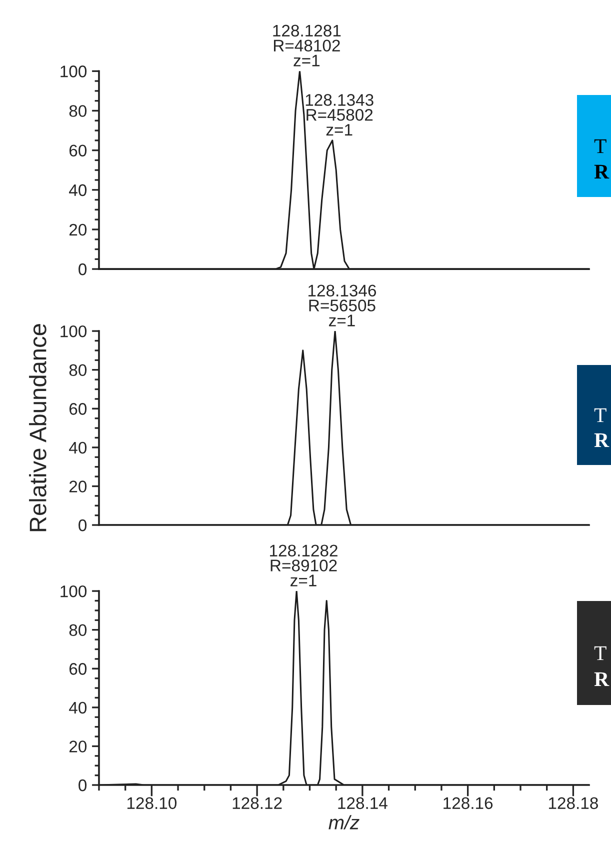 This screenshot has height=853, width=611. I want to click on x-tick-label: 128.16, so click(468, 803).